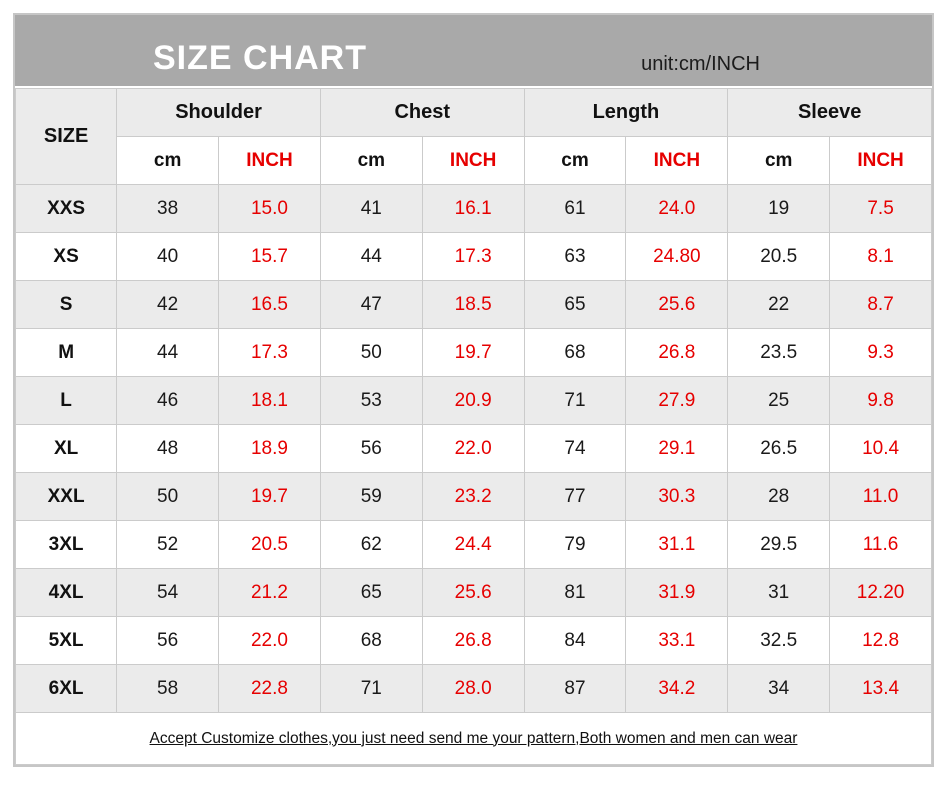 The width and height of the screenshot is (949, 806). What do you see at coordinates (779, 640) in the screenshot?
I see `measurement-cell: 32.5` at bounding box center [779, 640].